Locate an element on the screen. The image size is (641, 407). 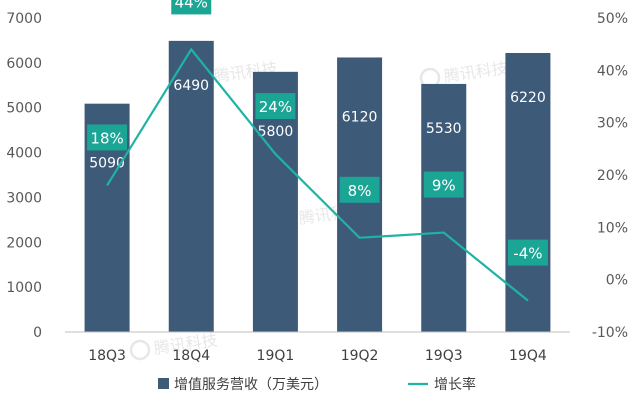
growth-label: -4% is located at coordinates (527, 254).